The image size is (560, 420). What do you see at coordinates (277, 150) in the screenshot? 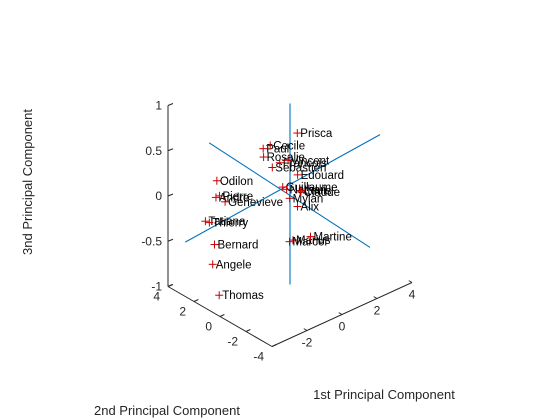
I see `point-label: Paul` at bounding box center [277, 150].